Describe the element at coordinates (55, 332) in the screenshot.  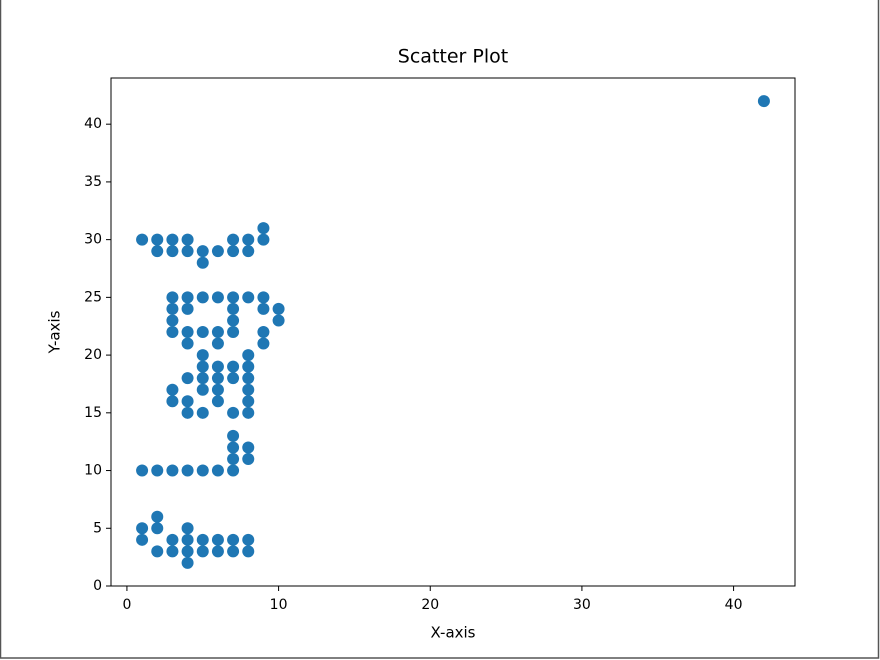
I see `y-axis-label: Y-axis` at that location.